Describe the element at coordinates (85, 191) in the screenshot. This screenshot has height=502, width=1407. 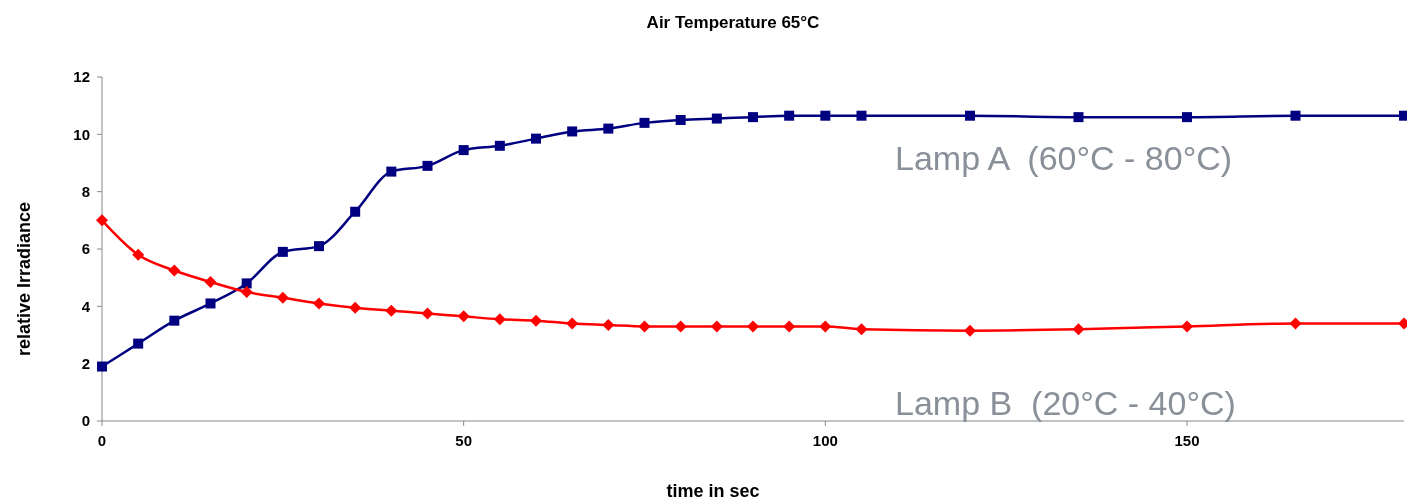
I see `y-tick-label: 8` at that location.